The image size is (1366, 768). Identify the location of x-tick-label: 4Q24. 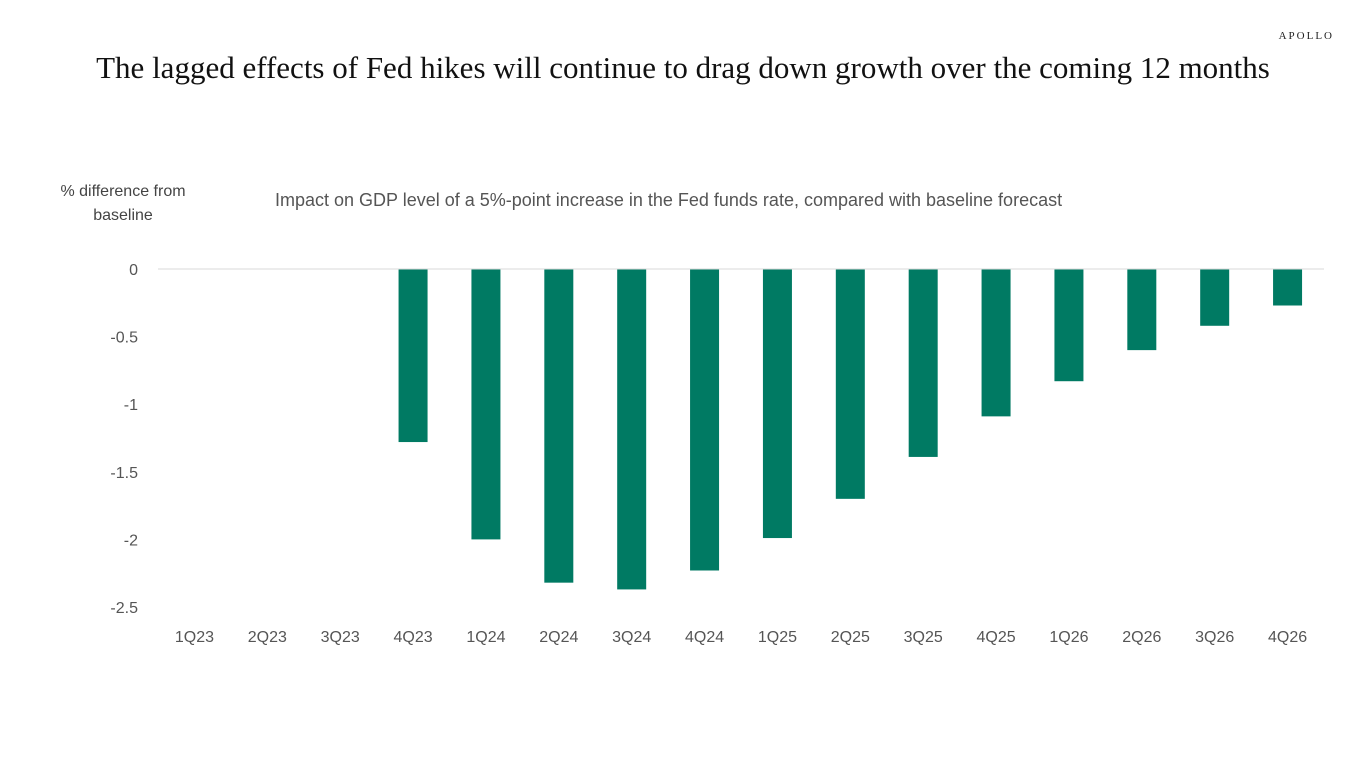
(704, 637).